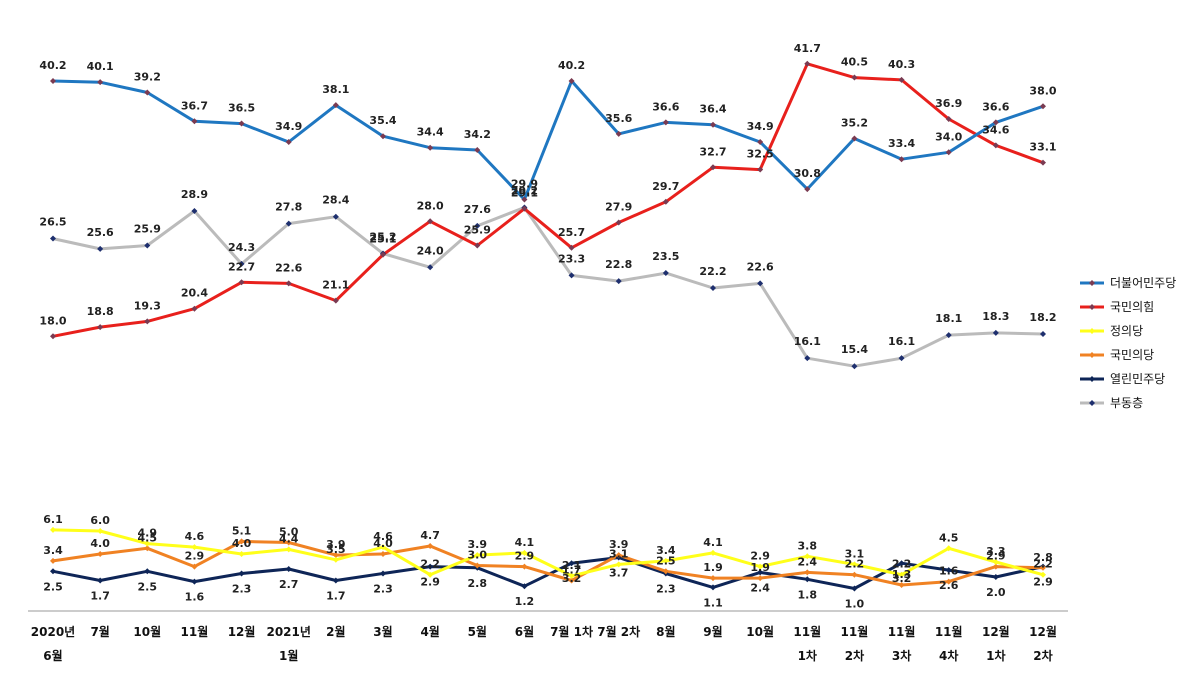 The image size is (1204, 681). Describe the element at coordinates (52, 655) in the screenshot. I see `x-tick-label: 6월` at that location.